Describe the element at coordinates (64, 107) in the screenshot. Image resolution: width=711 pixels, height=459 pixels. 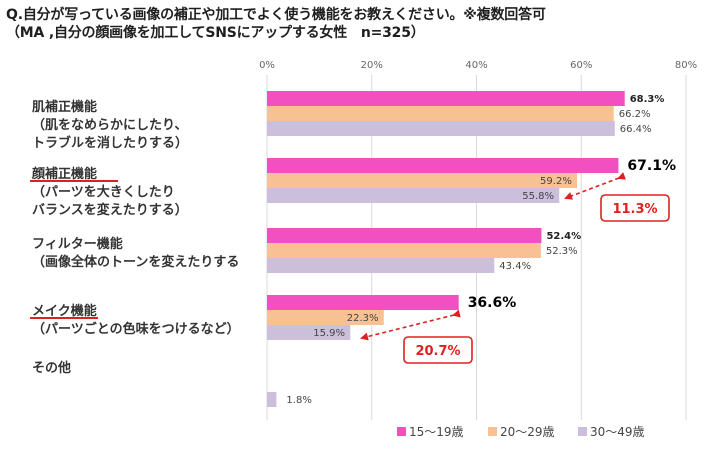
I see `category-label: 肌補正機能` at that location.